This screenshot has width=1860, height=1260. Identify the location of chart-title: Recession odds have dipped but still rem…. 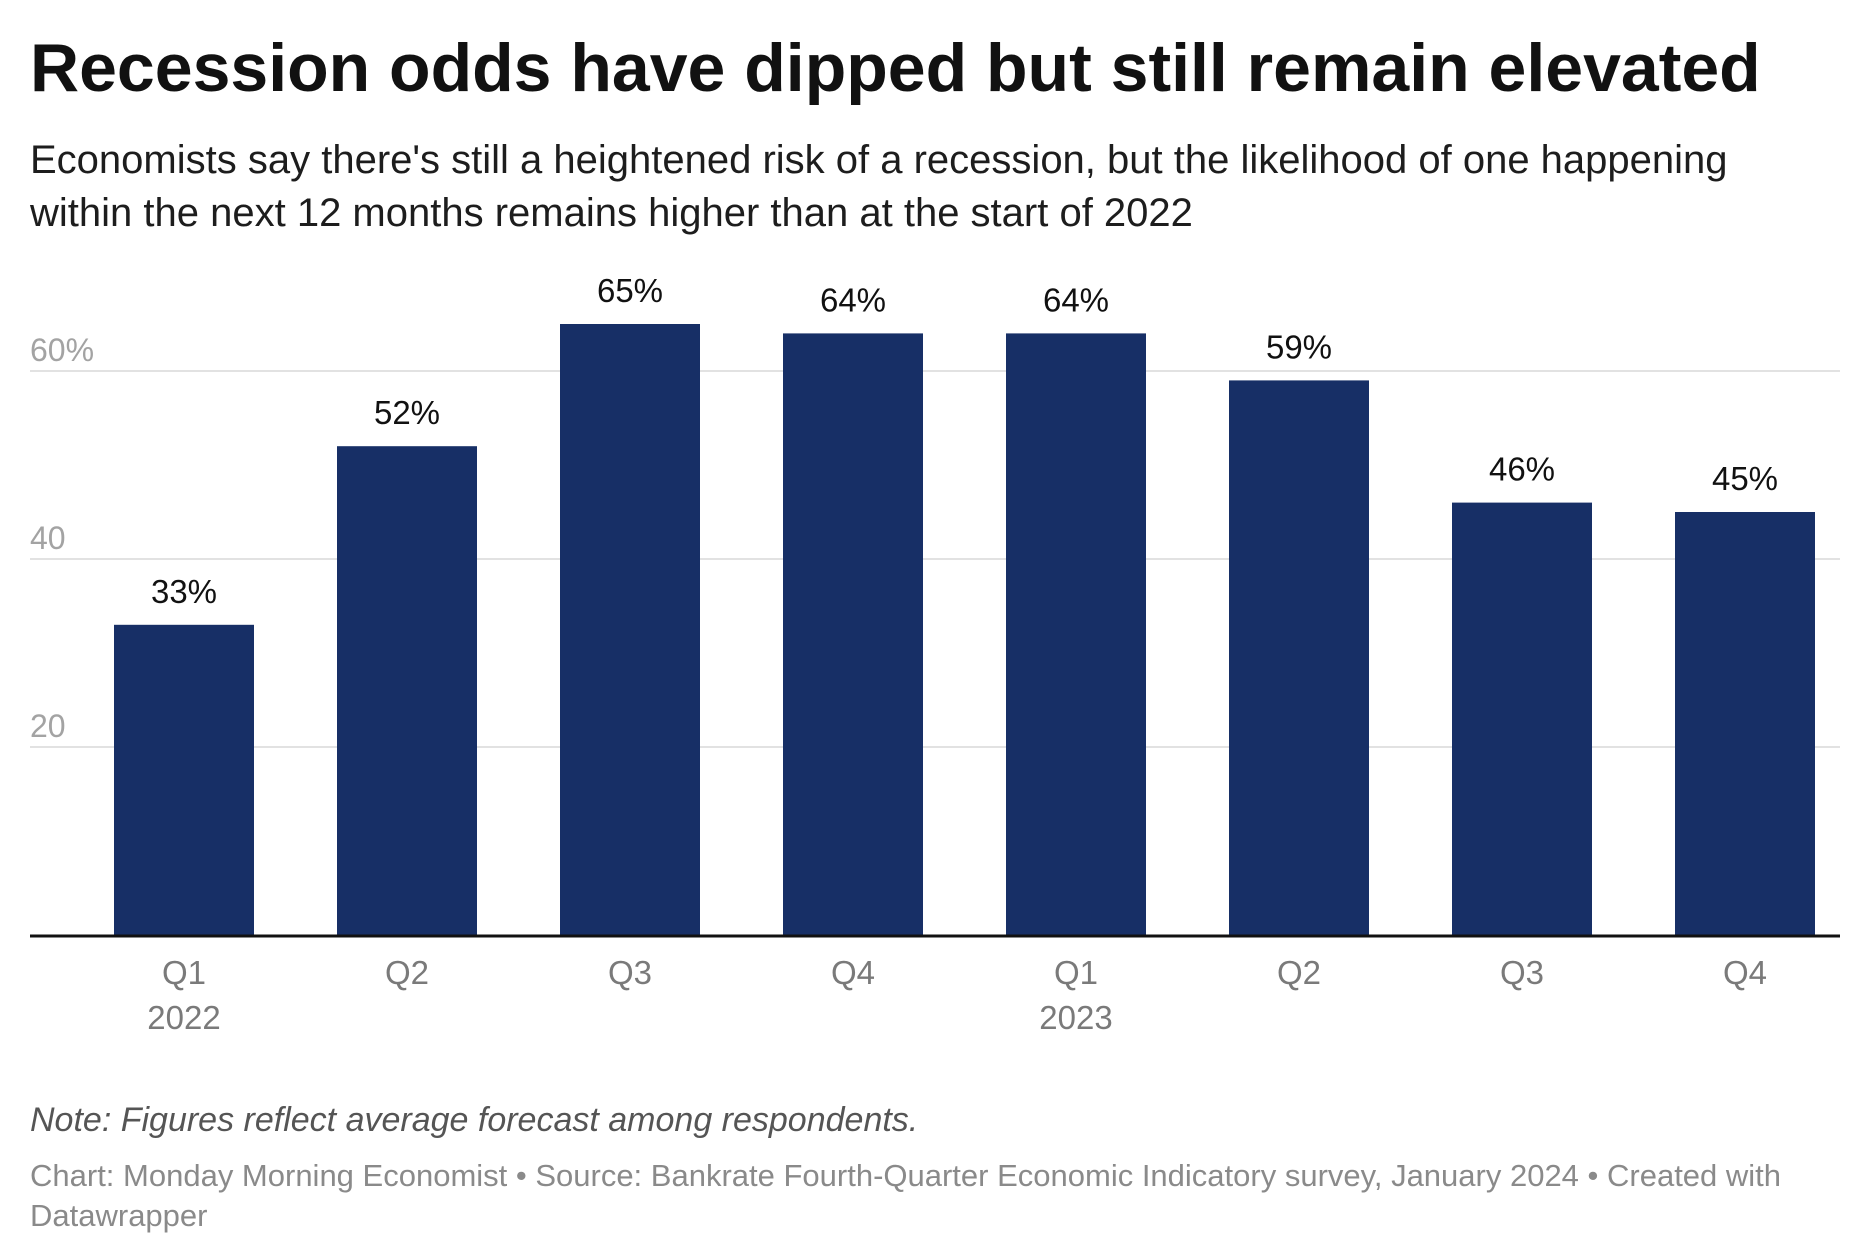
(895, 68).